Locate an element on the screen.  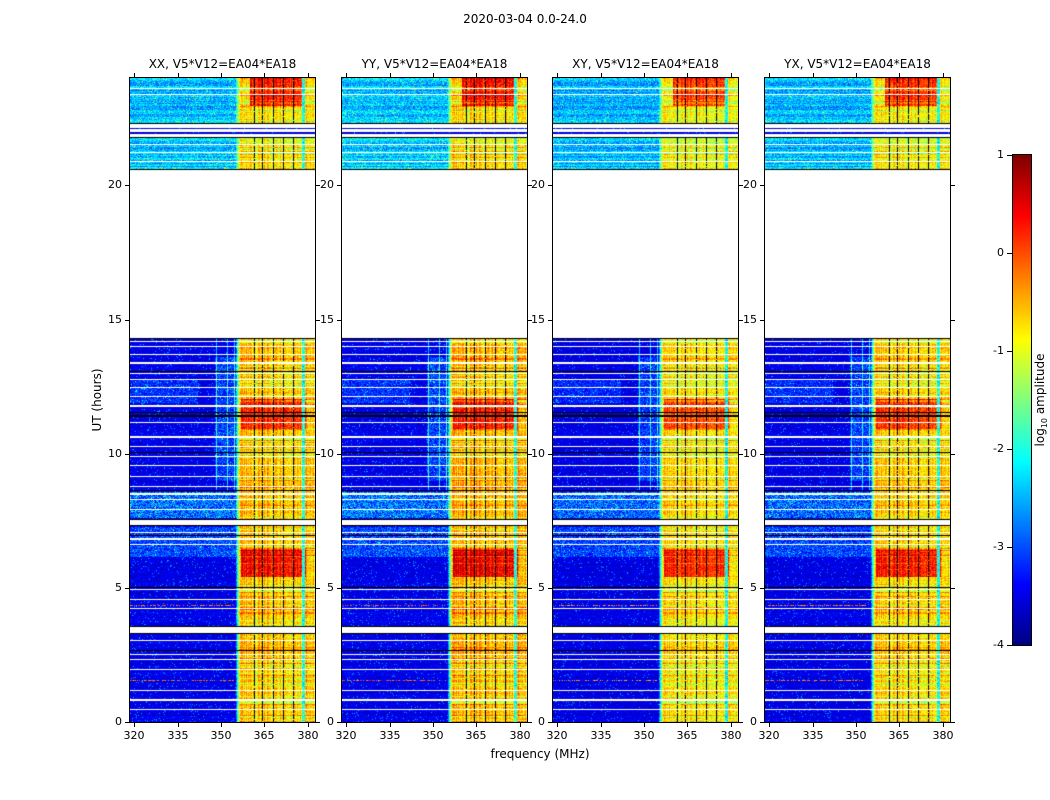
panel-title-xx: XX, V5*V12=EA04*EA18 is located at coordinates (222, 64).